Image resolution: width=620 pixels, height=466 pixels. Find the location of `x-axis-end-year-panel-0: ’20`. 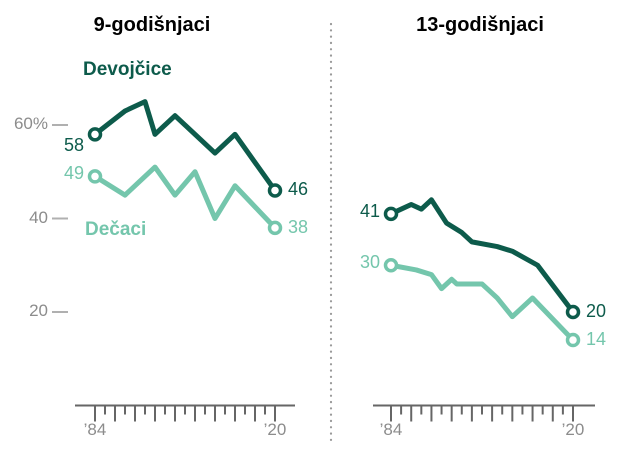

x-axis-end-year-panel-0: ’20 is located at coordinates (275, 429).